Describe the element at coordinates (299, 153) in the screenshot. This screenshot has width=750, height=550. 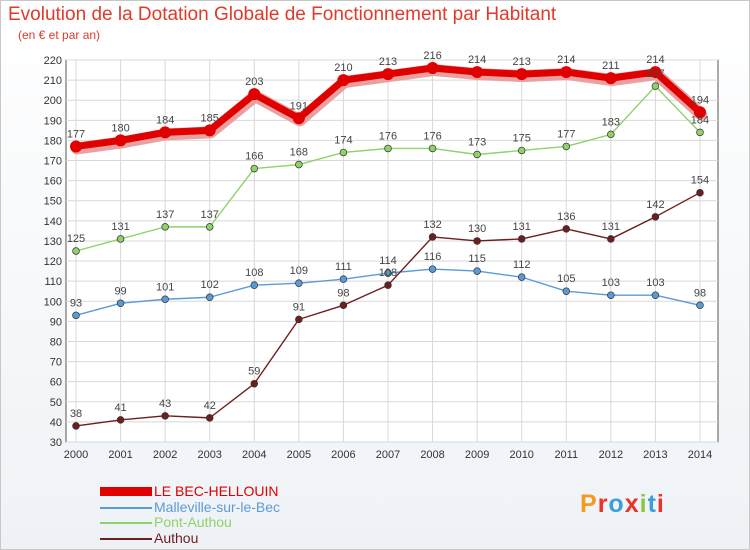
I see `data-label: 168` at that location.